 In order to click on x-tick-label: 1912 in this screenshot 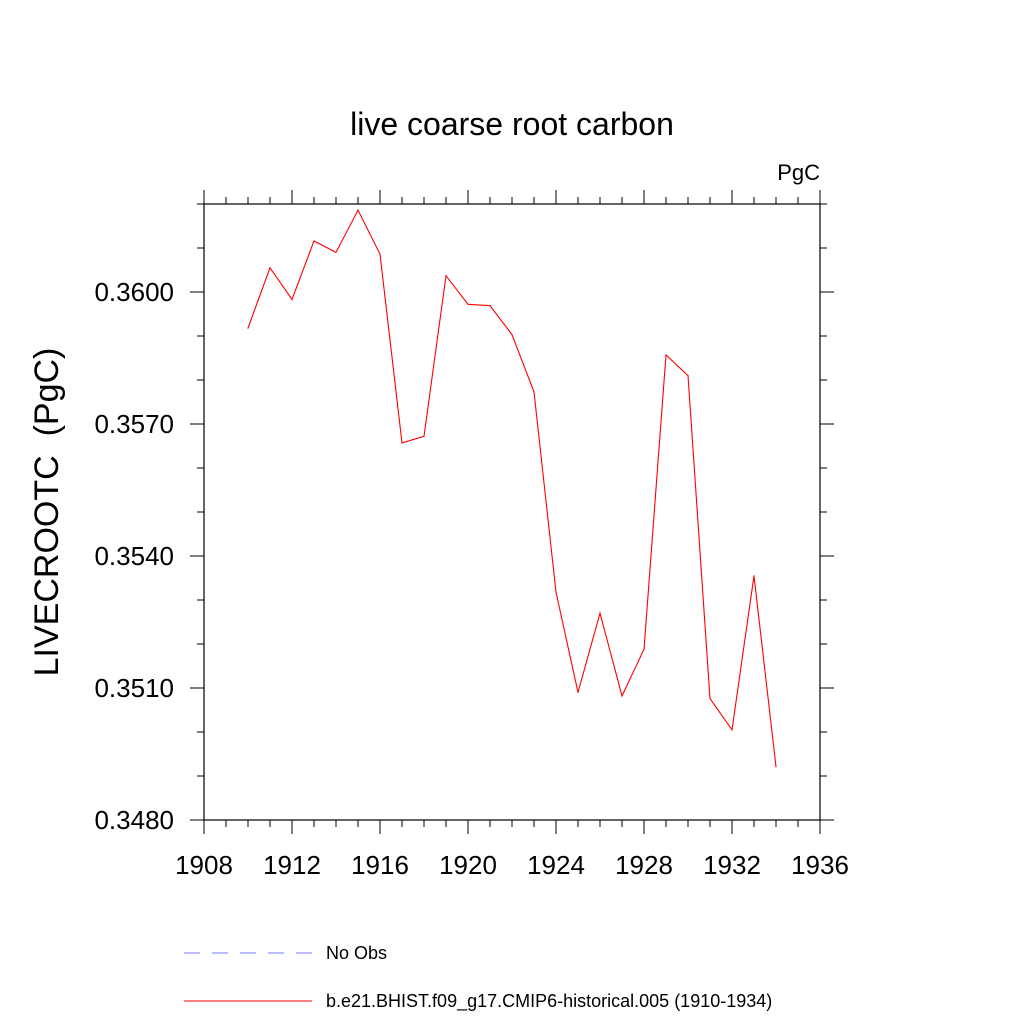, I will do `click(292, 865)`.